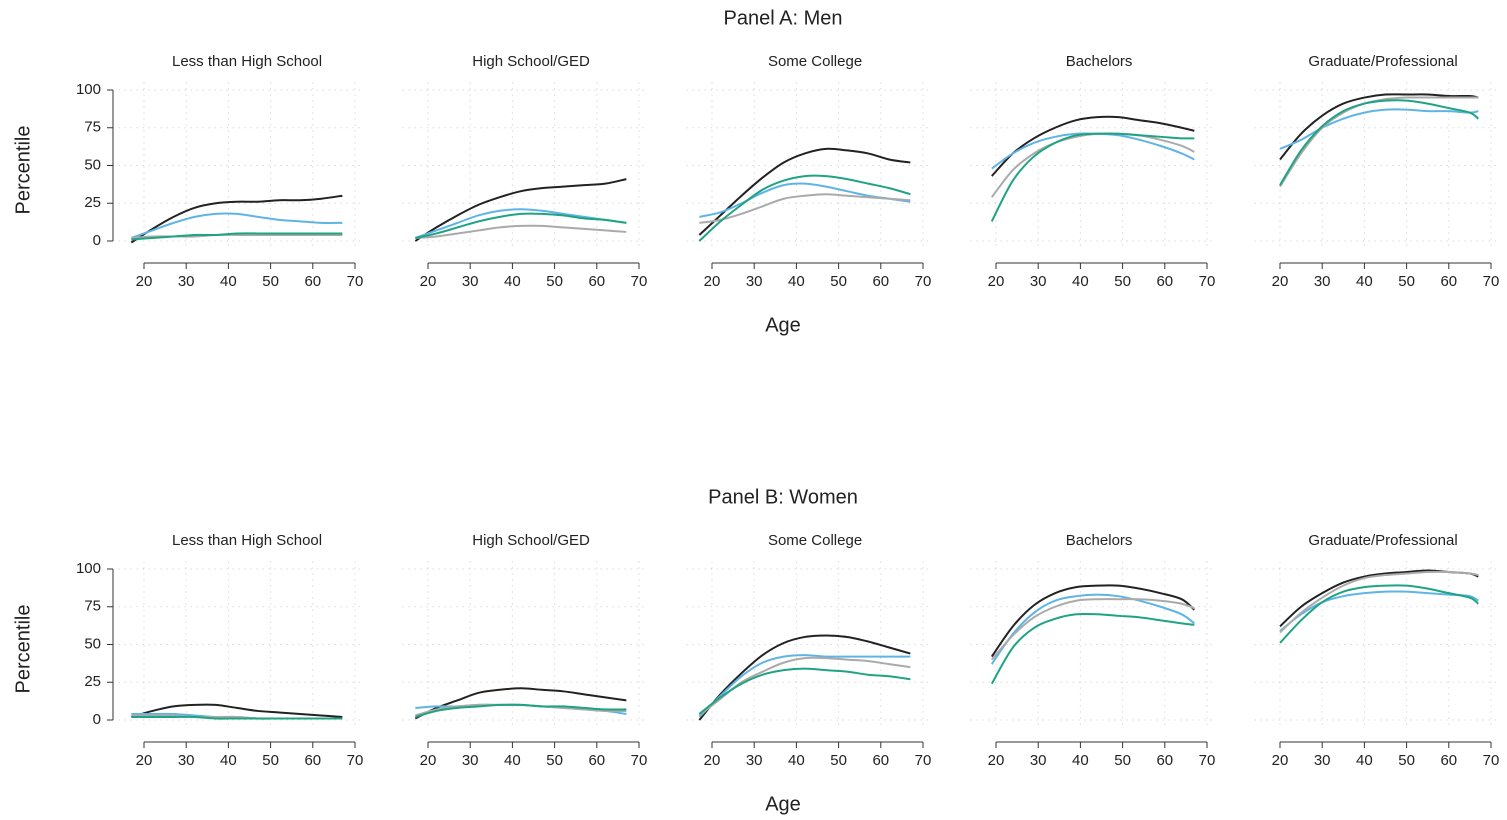  I want to click on y-tick-label: 25, so click(92, 202).